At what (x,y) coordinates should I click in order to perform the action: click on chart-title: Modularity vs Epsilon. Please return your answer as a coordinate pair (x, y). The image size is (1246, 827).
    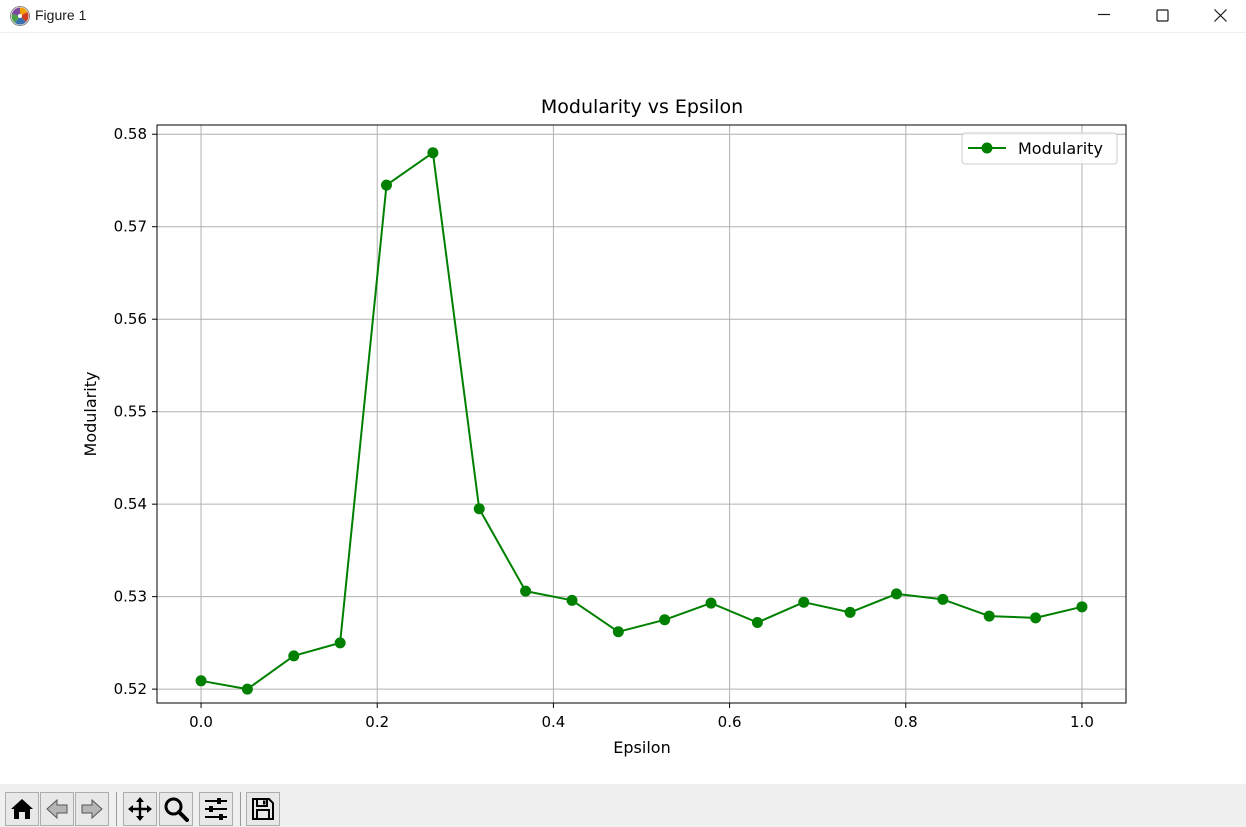
    Looking at the image, I should click on (642, 107).